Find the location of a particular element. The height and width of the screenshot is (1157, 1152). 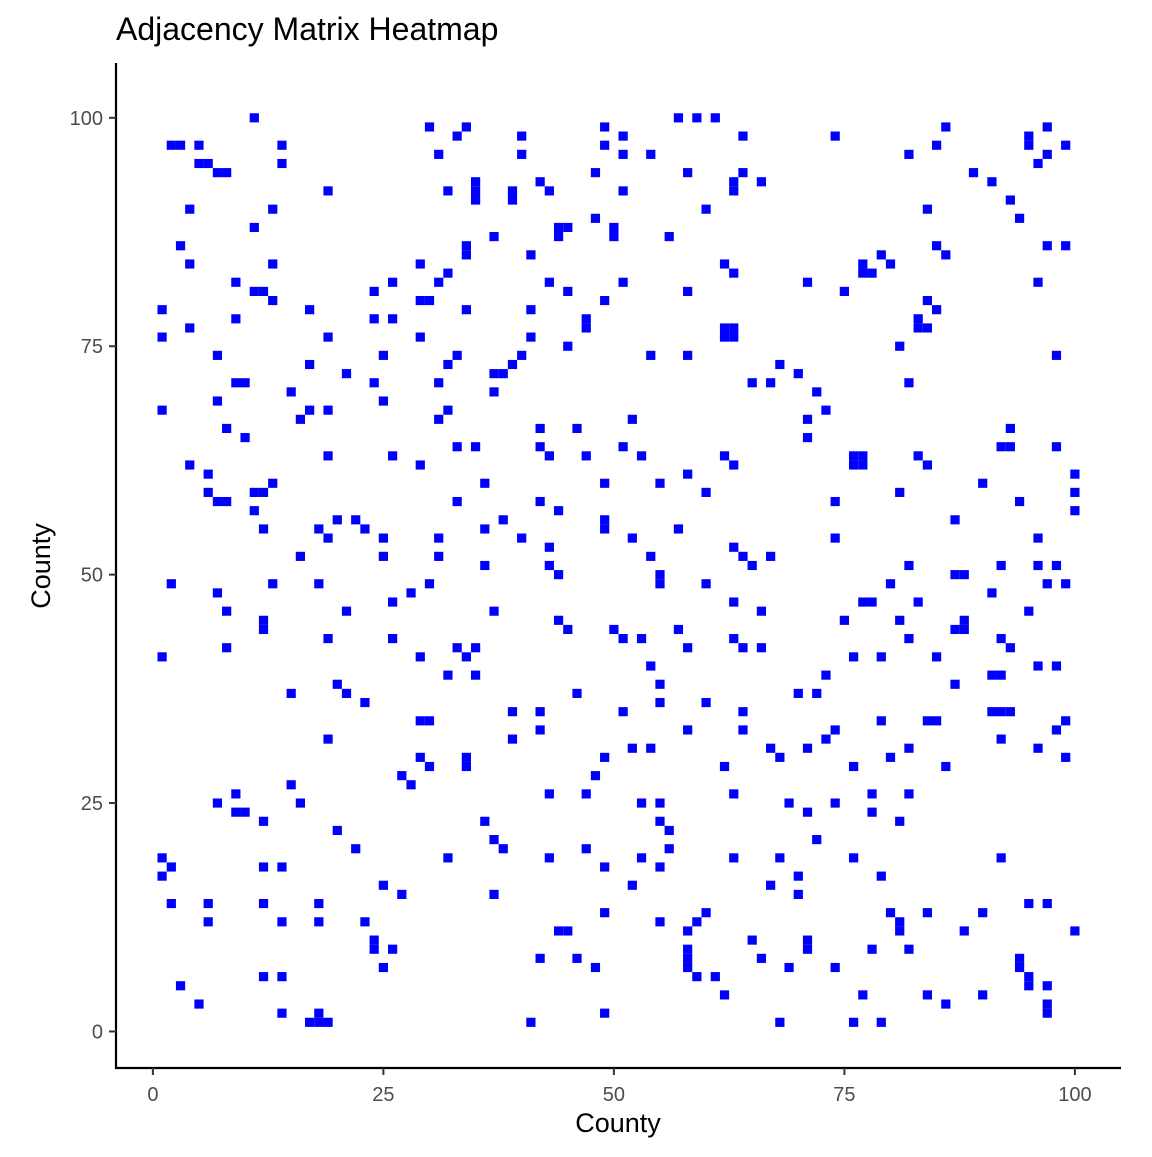

y-axis-title: County is located at coordinates (41, 566).